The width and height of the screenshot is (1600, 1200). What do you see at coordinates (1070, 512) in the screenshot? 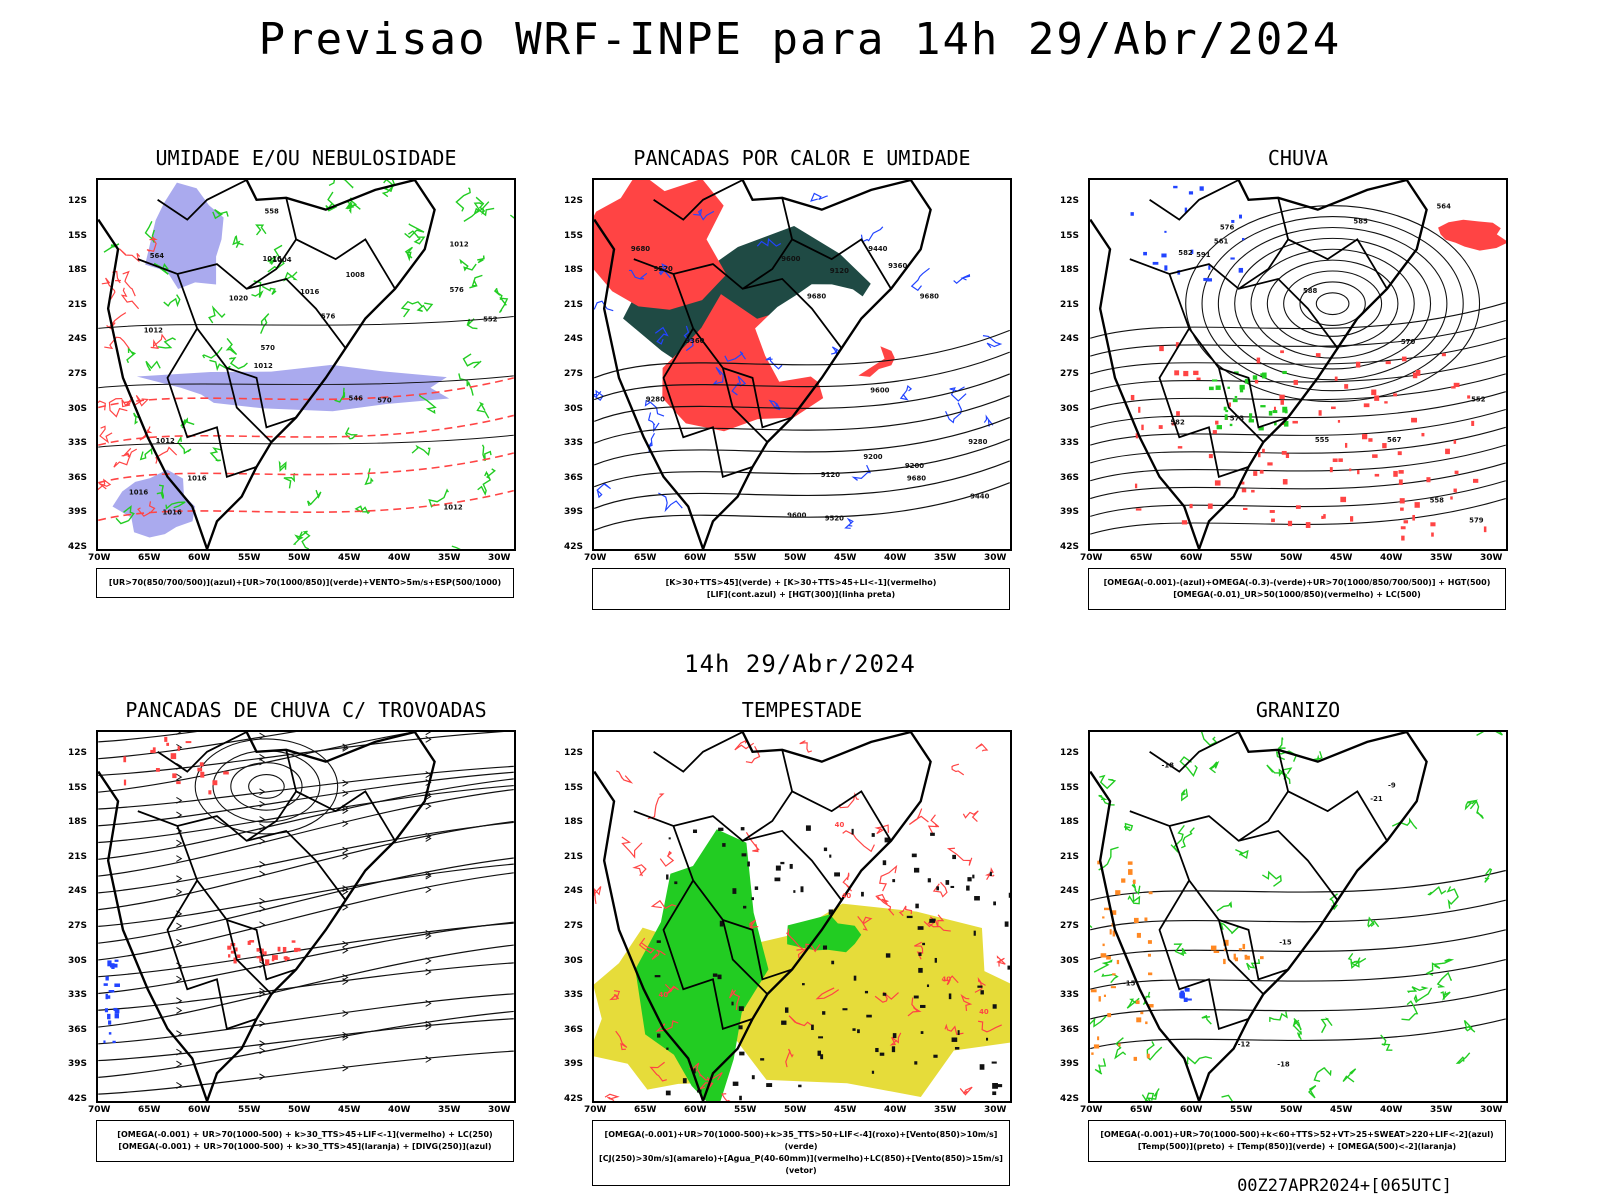
I see `lat-tick: 39S` at bounding box center [1070, 512].